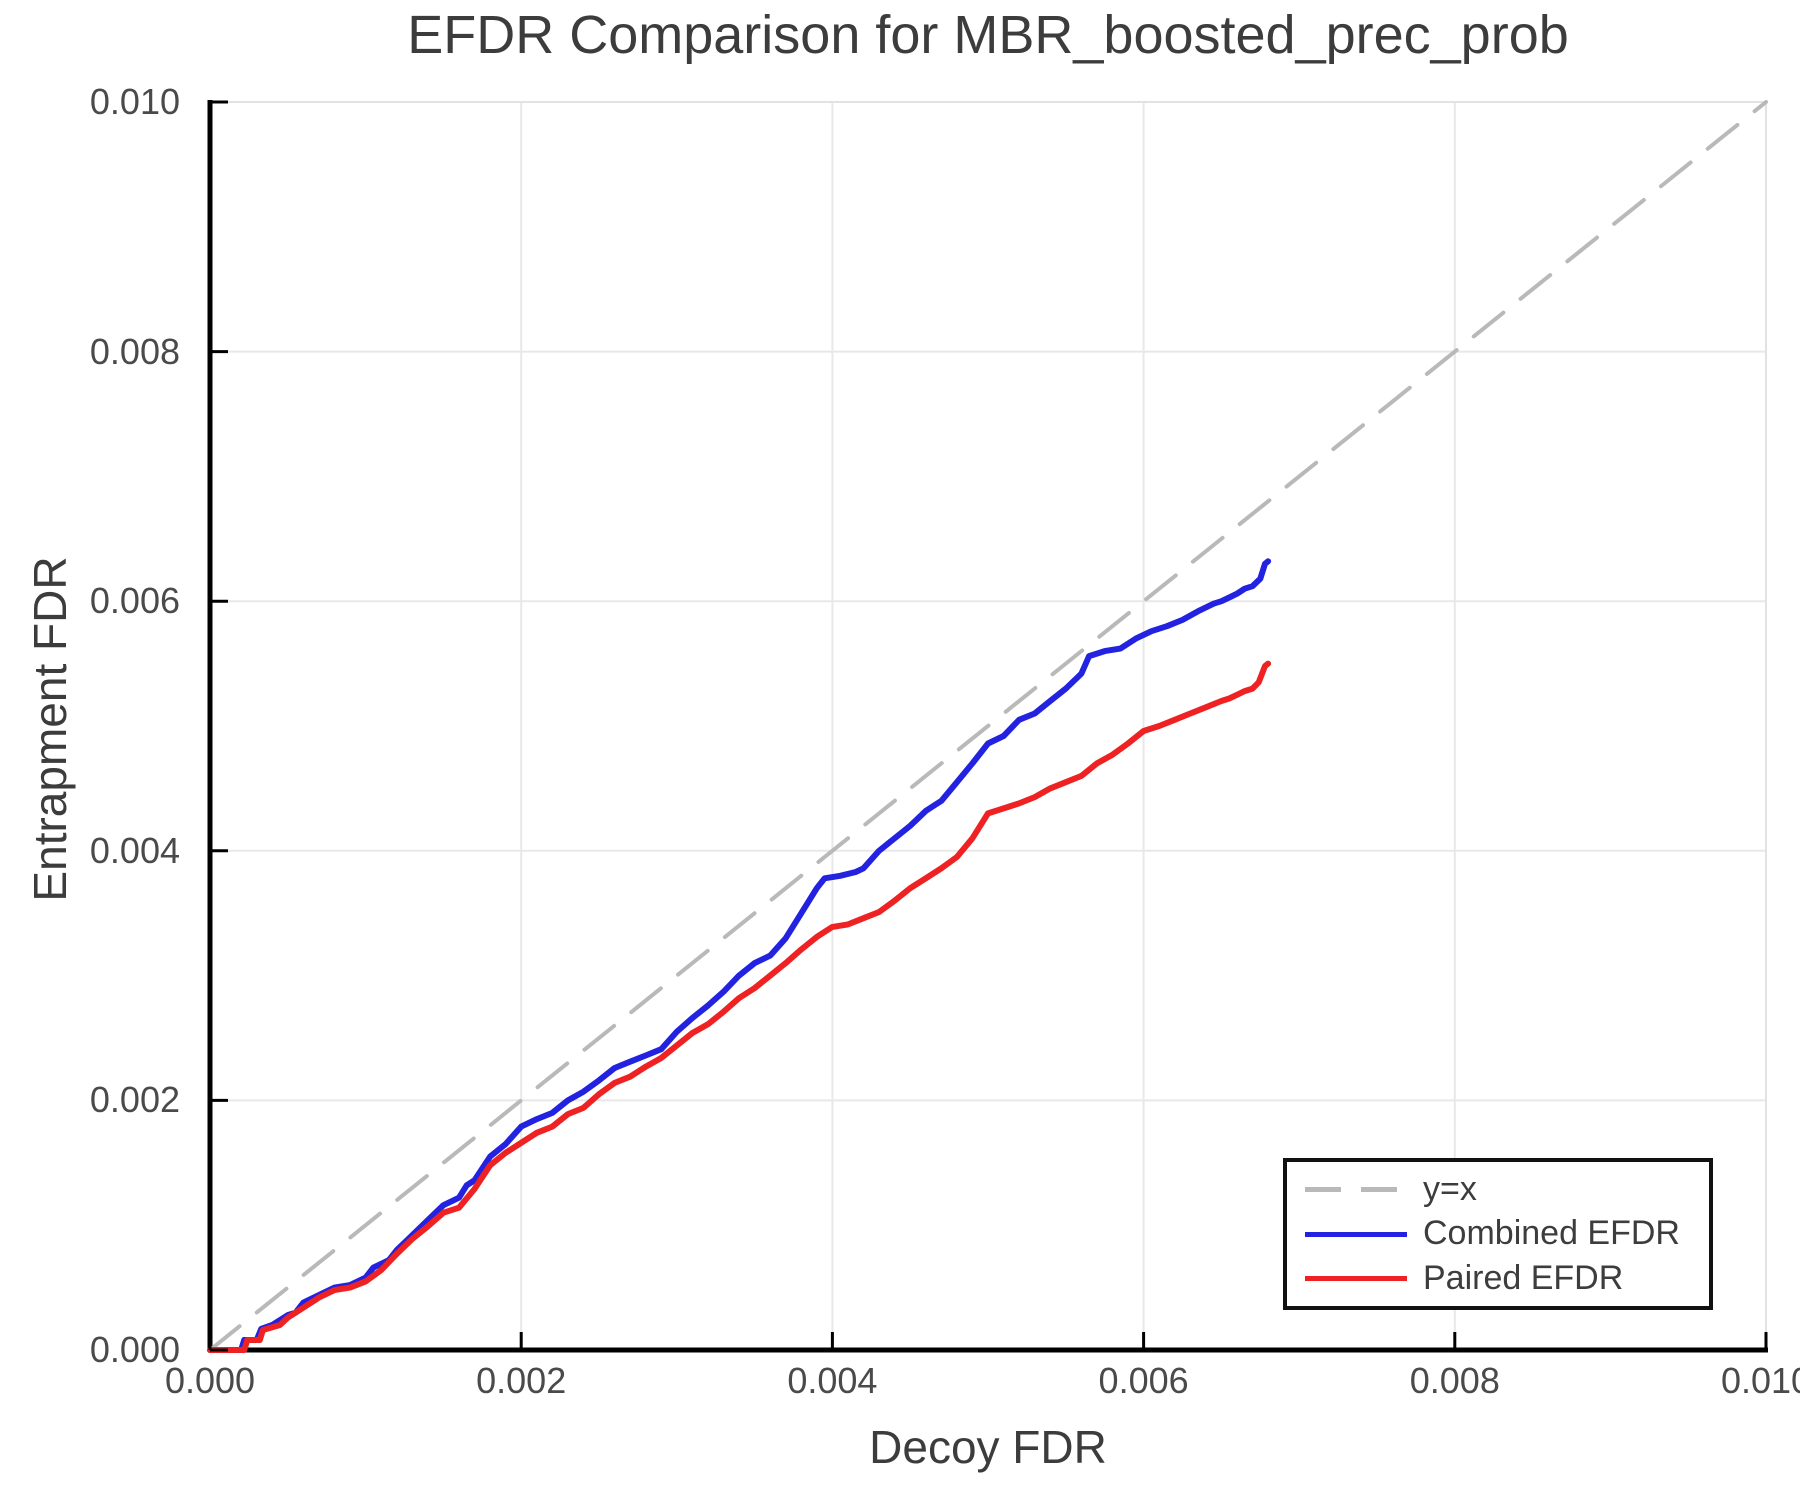 This screenshot has height=1500, width=1800. Describe the element at coordinates (134, 1100) in the screenshot. I see `y-tick-label: 0.002` at that location.